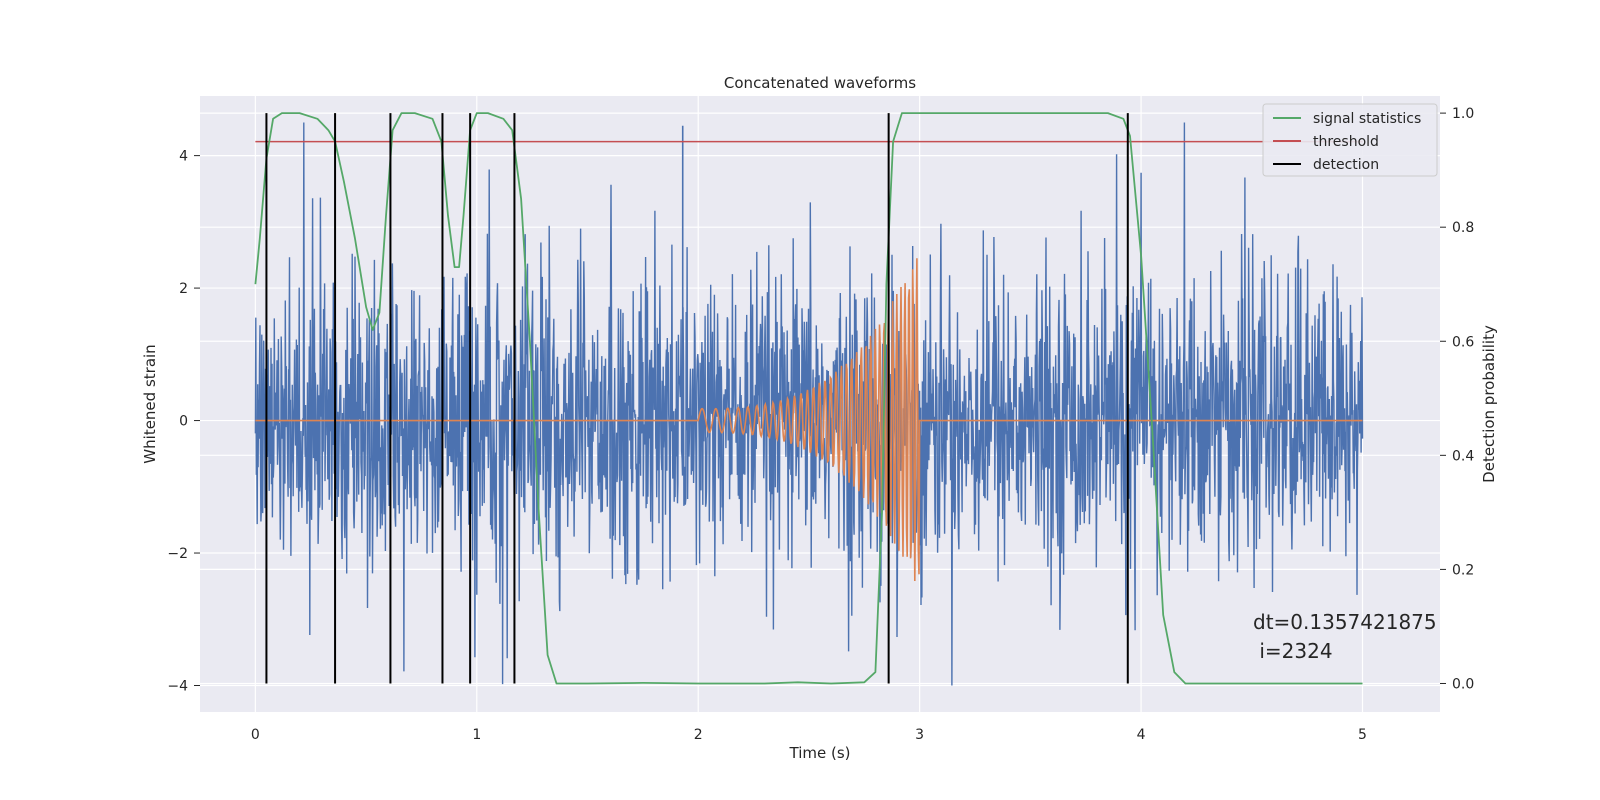  I want to click on chart-title: Concatenated waveforms, so click(820, 83).